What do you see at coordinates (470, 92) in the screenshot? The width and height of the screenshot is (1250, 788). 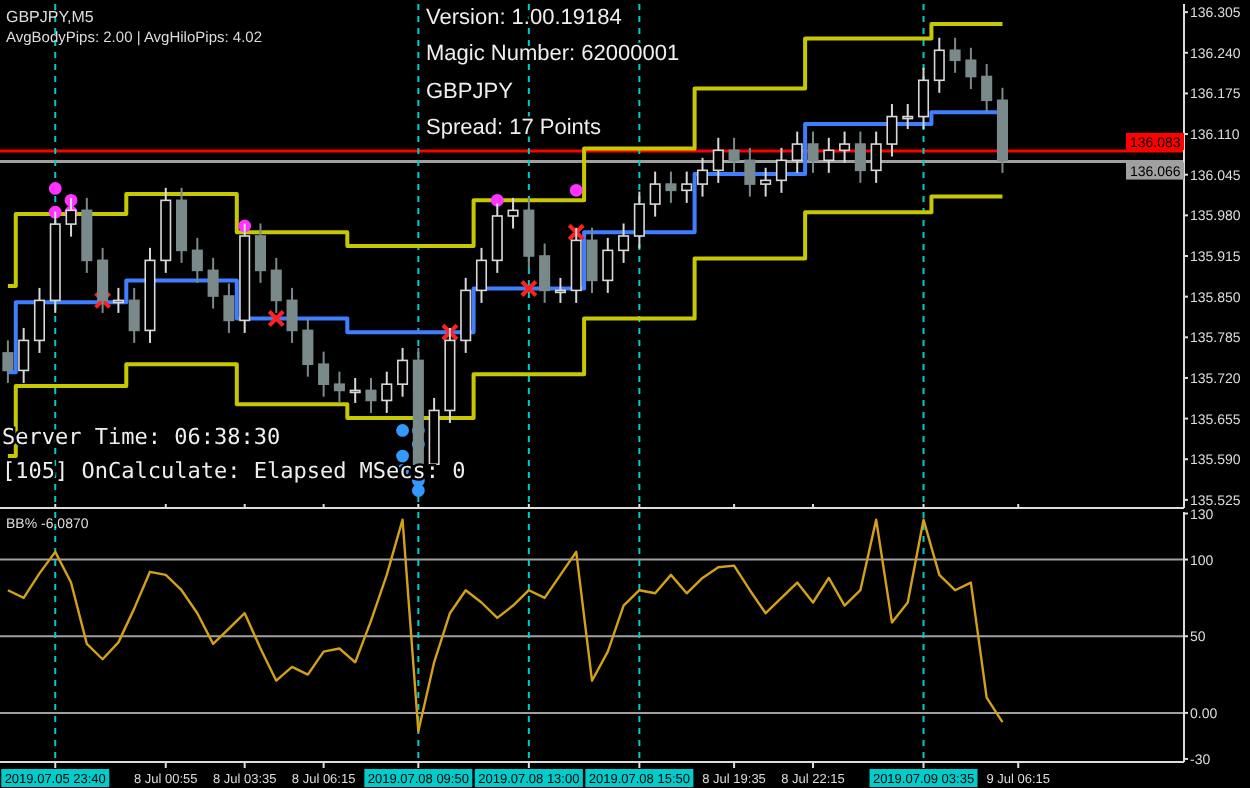 I see `annotation: GBPJPY` at bounding box center [470, 92].